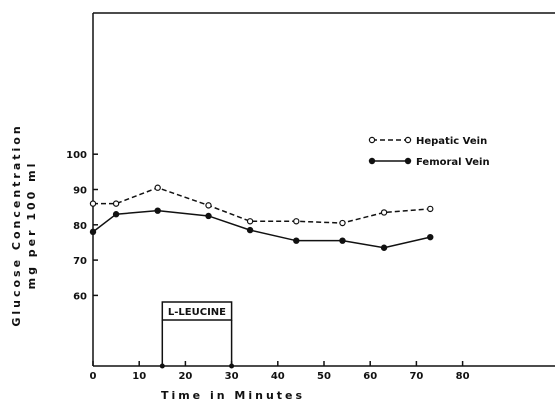 This screenshot has width=557, height=400. What do you see at coordinates (453, 162) in the screenshot?
I see `legend-label-1: Femoral Vein` at bounding box center [453, 162].